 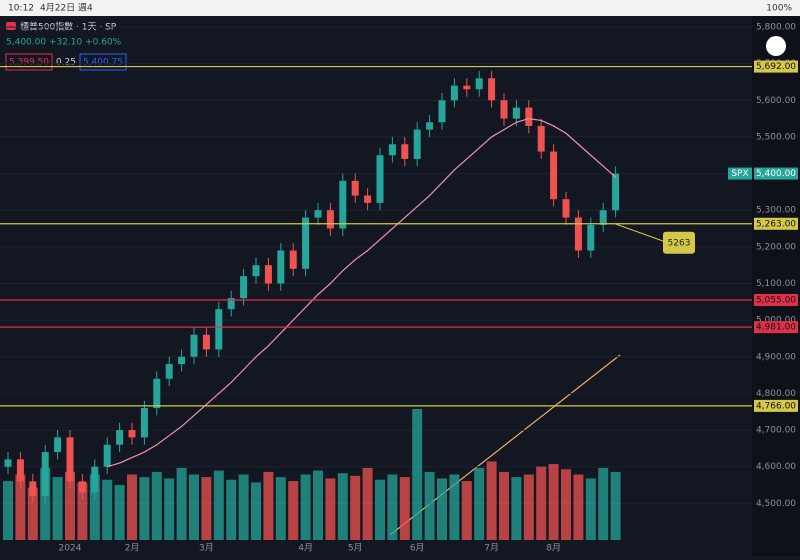 What do you see at coordinates (776, 504) in the screenshot?
I see `y-tick-label: 4,500.00` at bounding box center [776, 504].